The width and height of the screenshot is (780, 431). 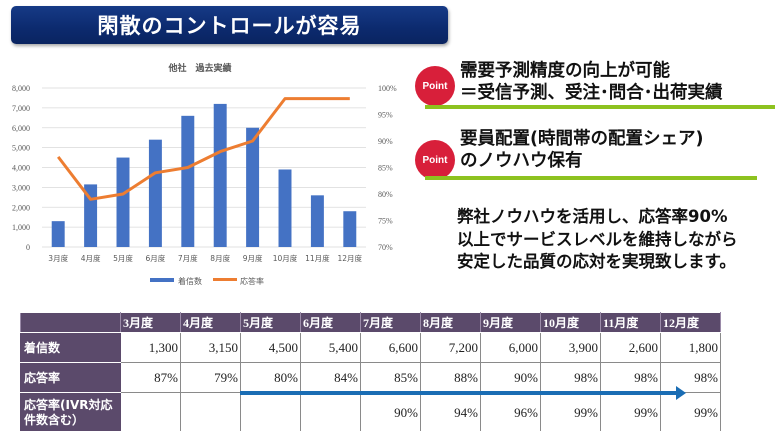 What do you see at coordinates (385, 168) in the screenshot?
I see `y-right-tick-label: 85%` at bounding box center [385, 168].